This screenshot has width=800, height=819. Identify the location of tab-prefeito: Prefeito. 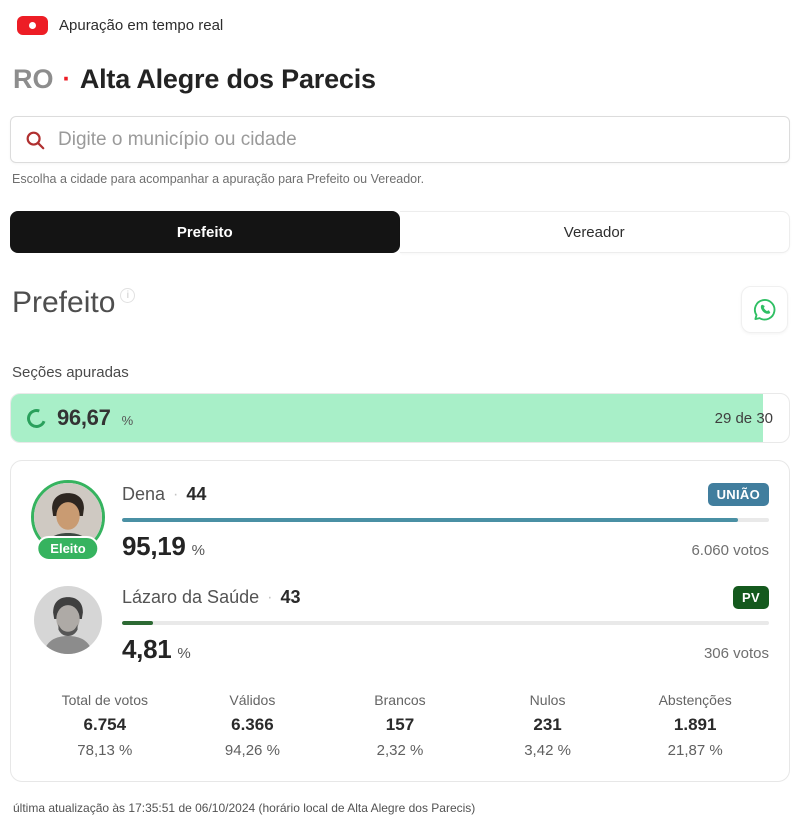
(205, 232).